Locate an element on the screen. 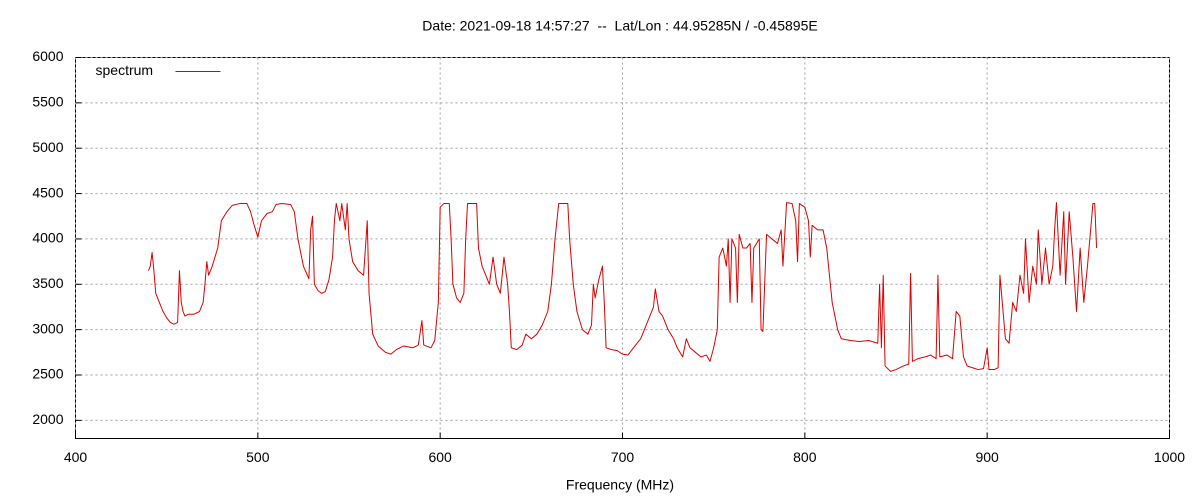 The height and width of the screenshot is (500, 1200). x-tick-label: 900 is located at coordinates (987, 457).